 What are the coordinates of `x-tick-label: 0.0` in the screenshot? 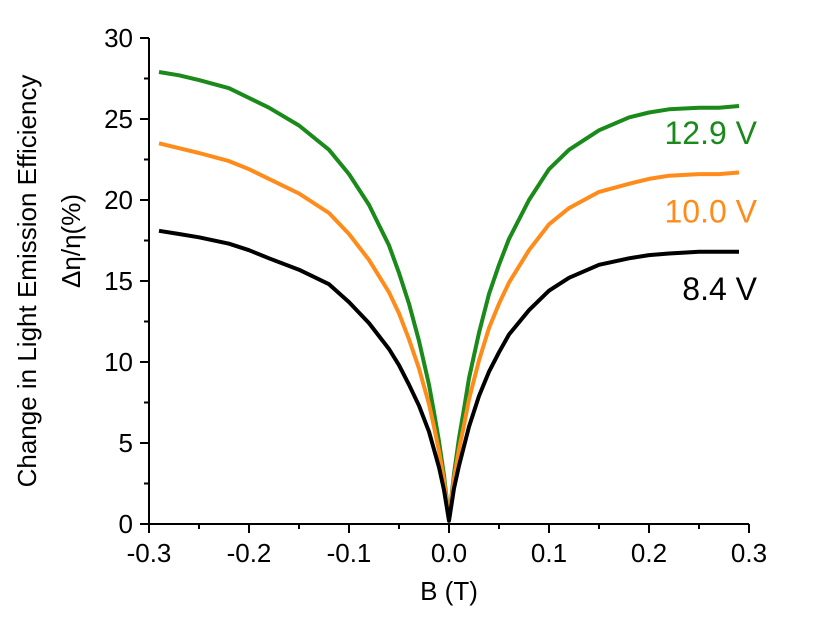 It's located at (449, 553).